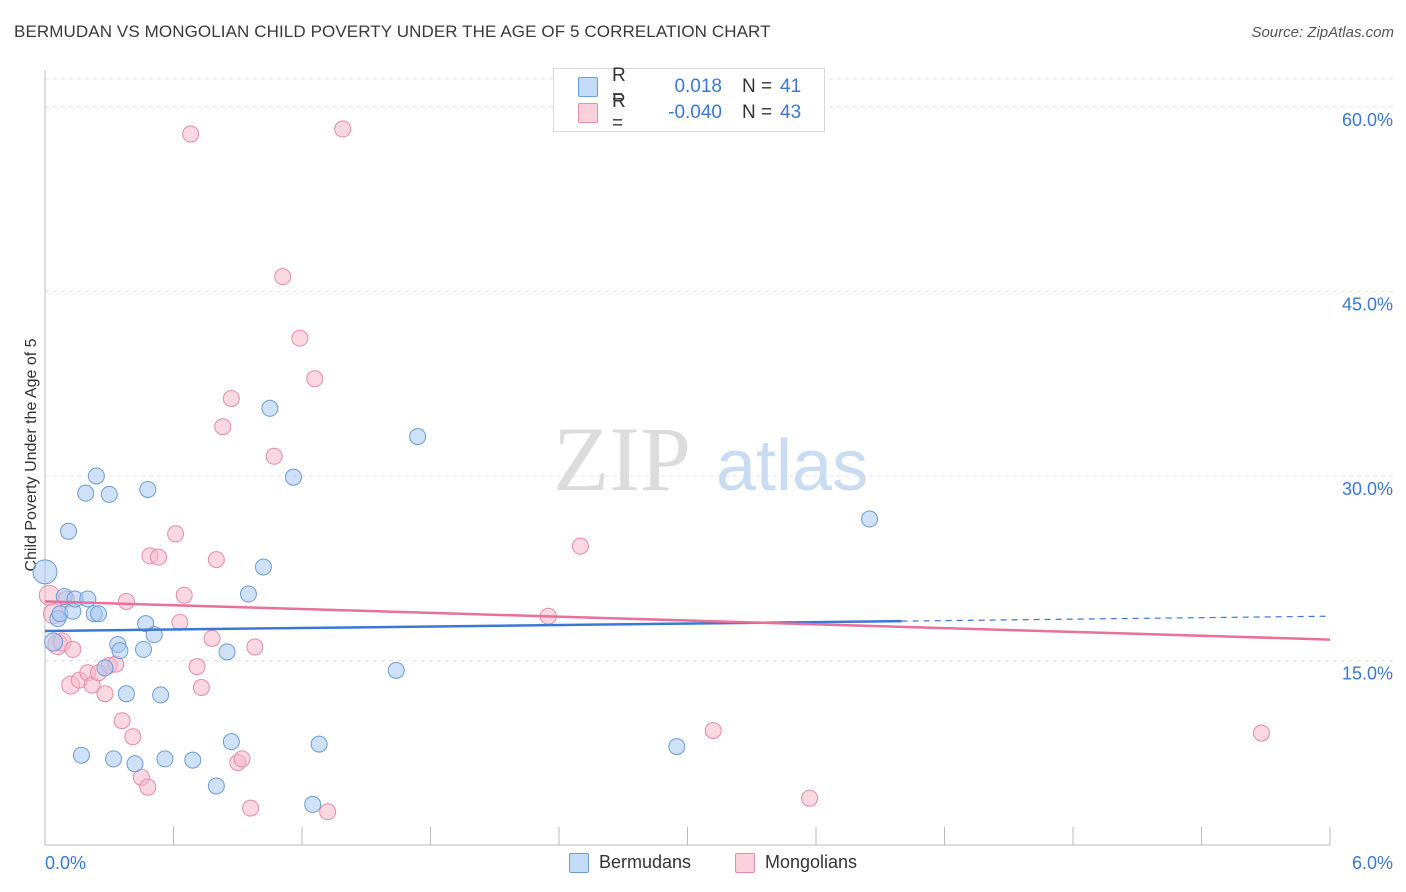  I want to click on x-tick-label: 0.0%, so click(65, 863).